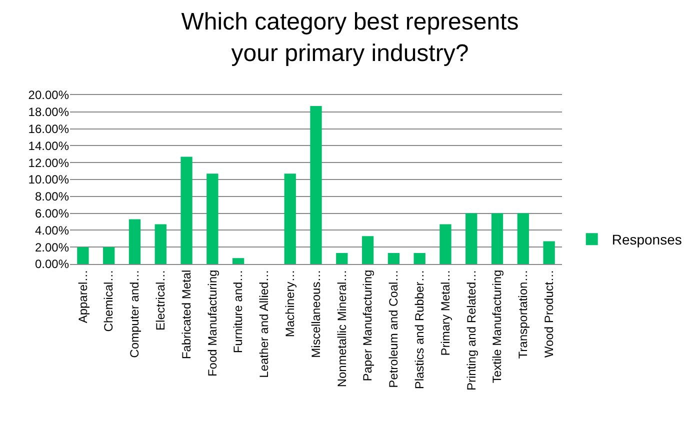  I want to click on chart-title: Which category best represents your primary industry?, so click(350, 37).